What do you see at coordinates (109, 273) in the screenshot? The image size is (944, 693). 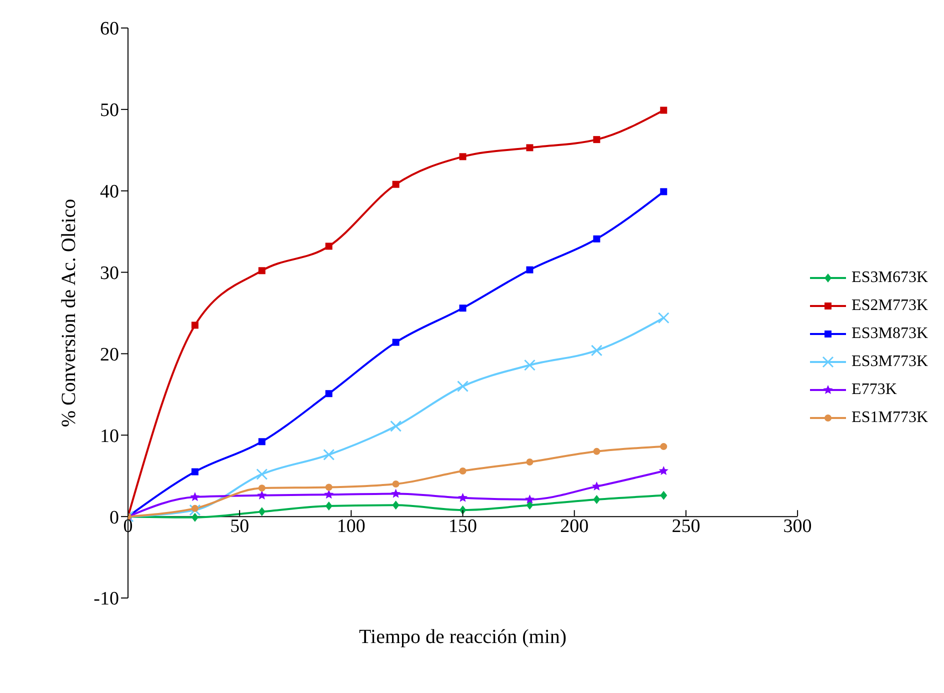 I see `y-tick-label: 30` at bounding box center [109, 273].